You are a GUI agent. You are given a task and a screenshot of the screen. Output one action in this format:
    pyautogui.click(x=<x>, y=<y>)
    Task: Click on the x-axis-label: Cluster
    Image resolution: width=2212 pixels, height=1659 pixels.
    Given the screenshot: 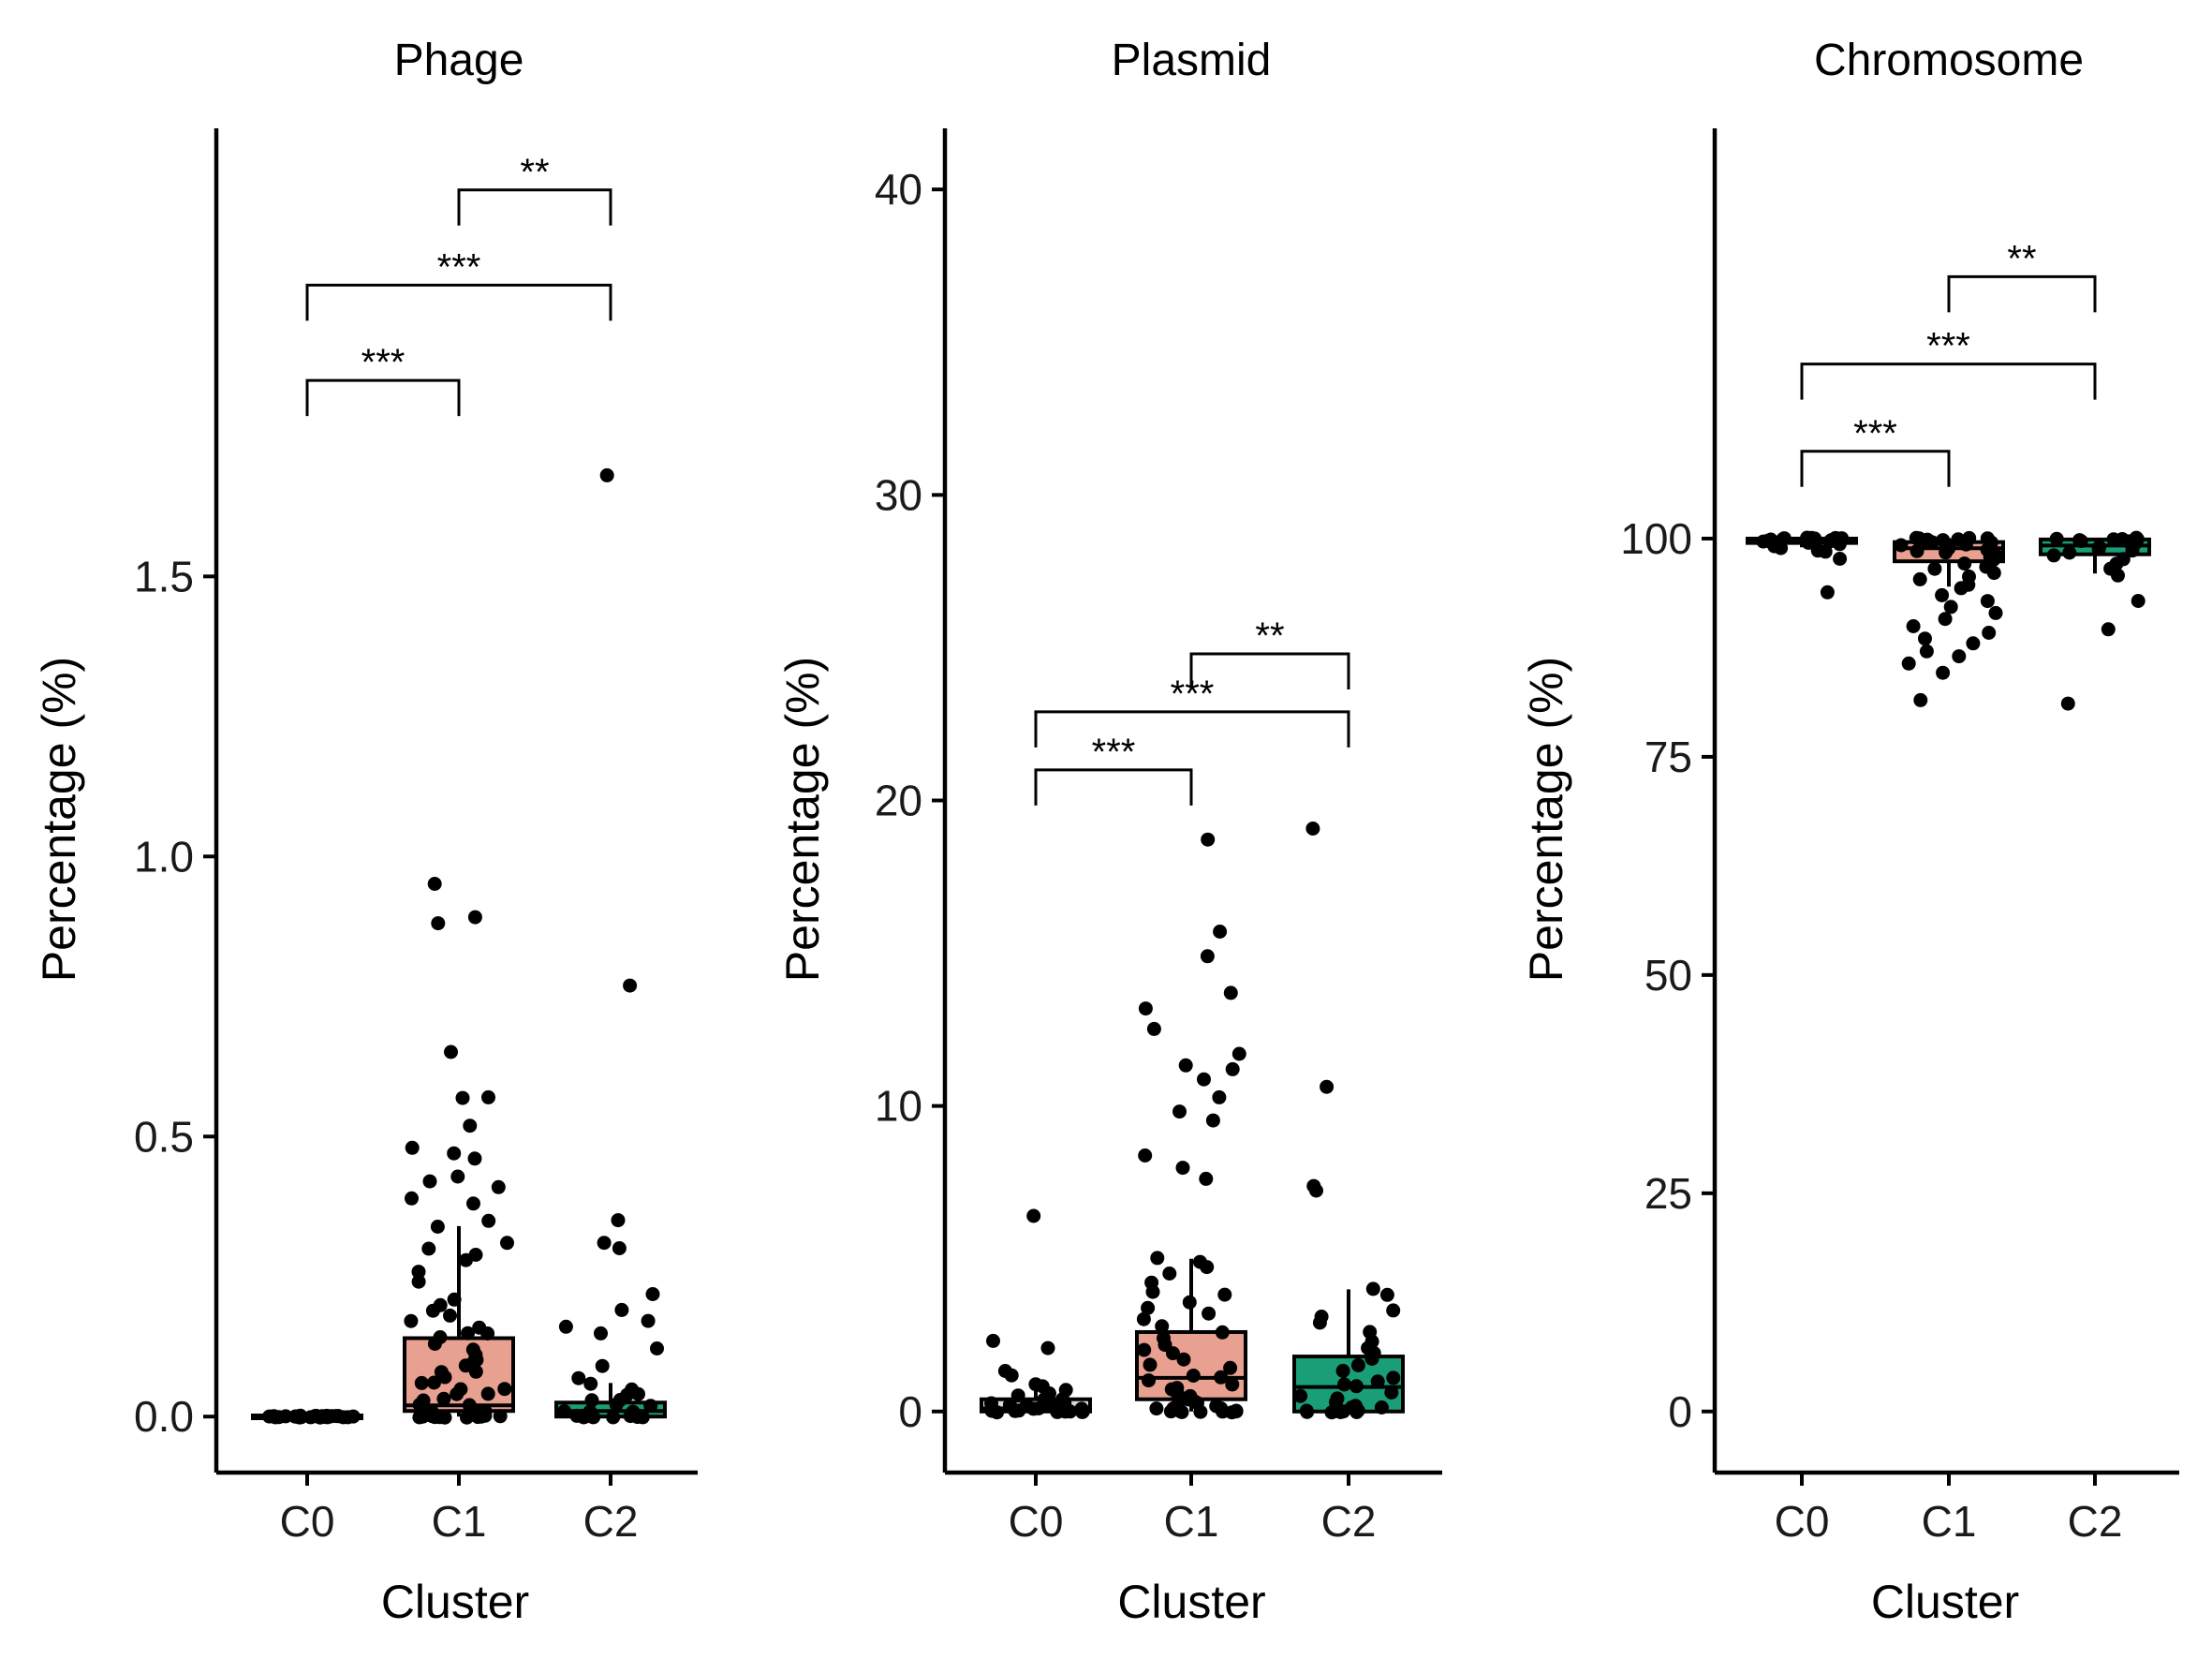 What is the action you would take?
    pyautogui.click(x=1191, y=1602)
    